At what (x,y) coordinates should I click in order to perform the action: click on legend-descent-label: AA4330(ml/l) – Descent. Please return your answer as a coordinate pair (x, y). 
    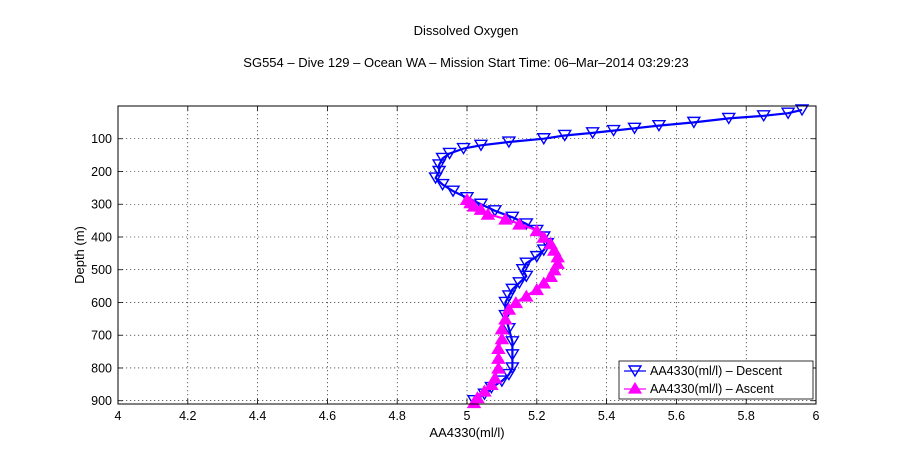
    Looking at the image, I should click on (716, 371).